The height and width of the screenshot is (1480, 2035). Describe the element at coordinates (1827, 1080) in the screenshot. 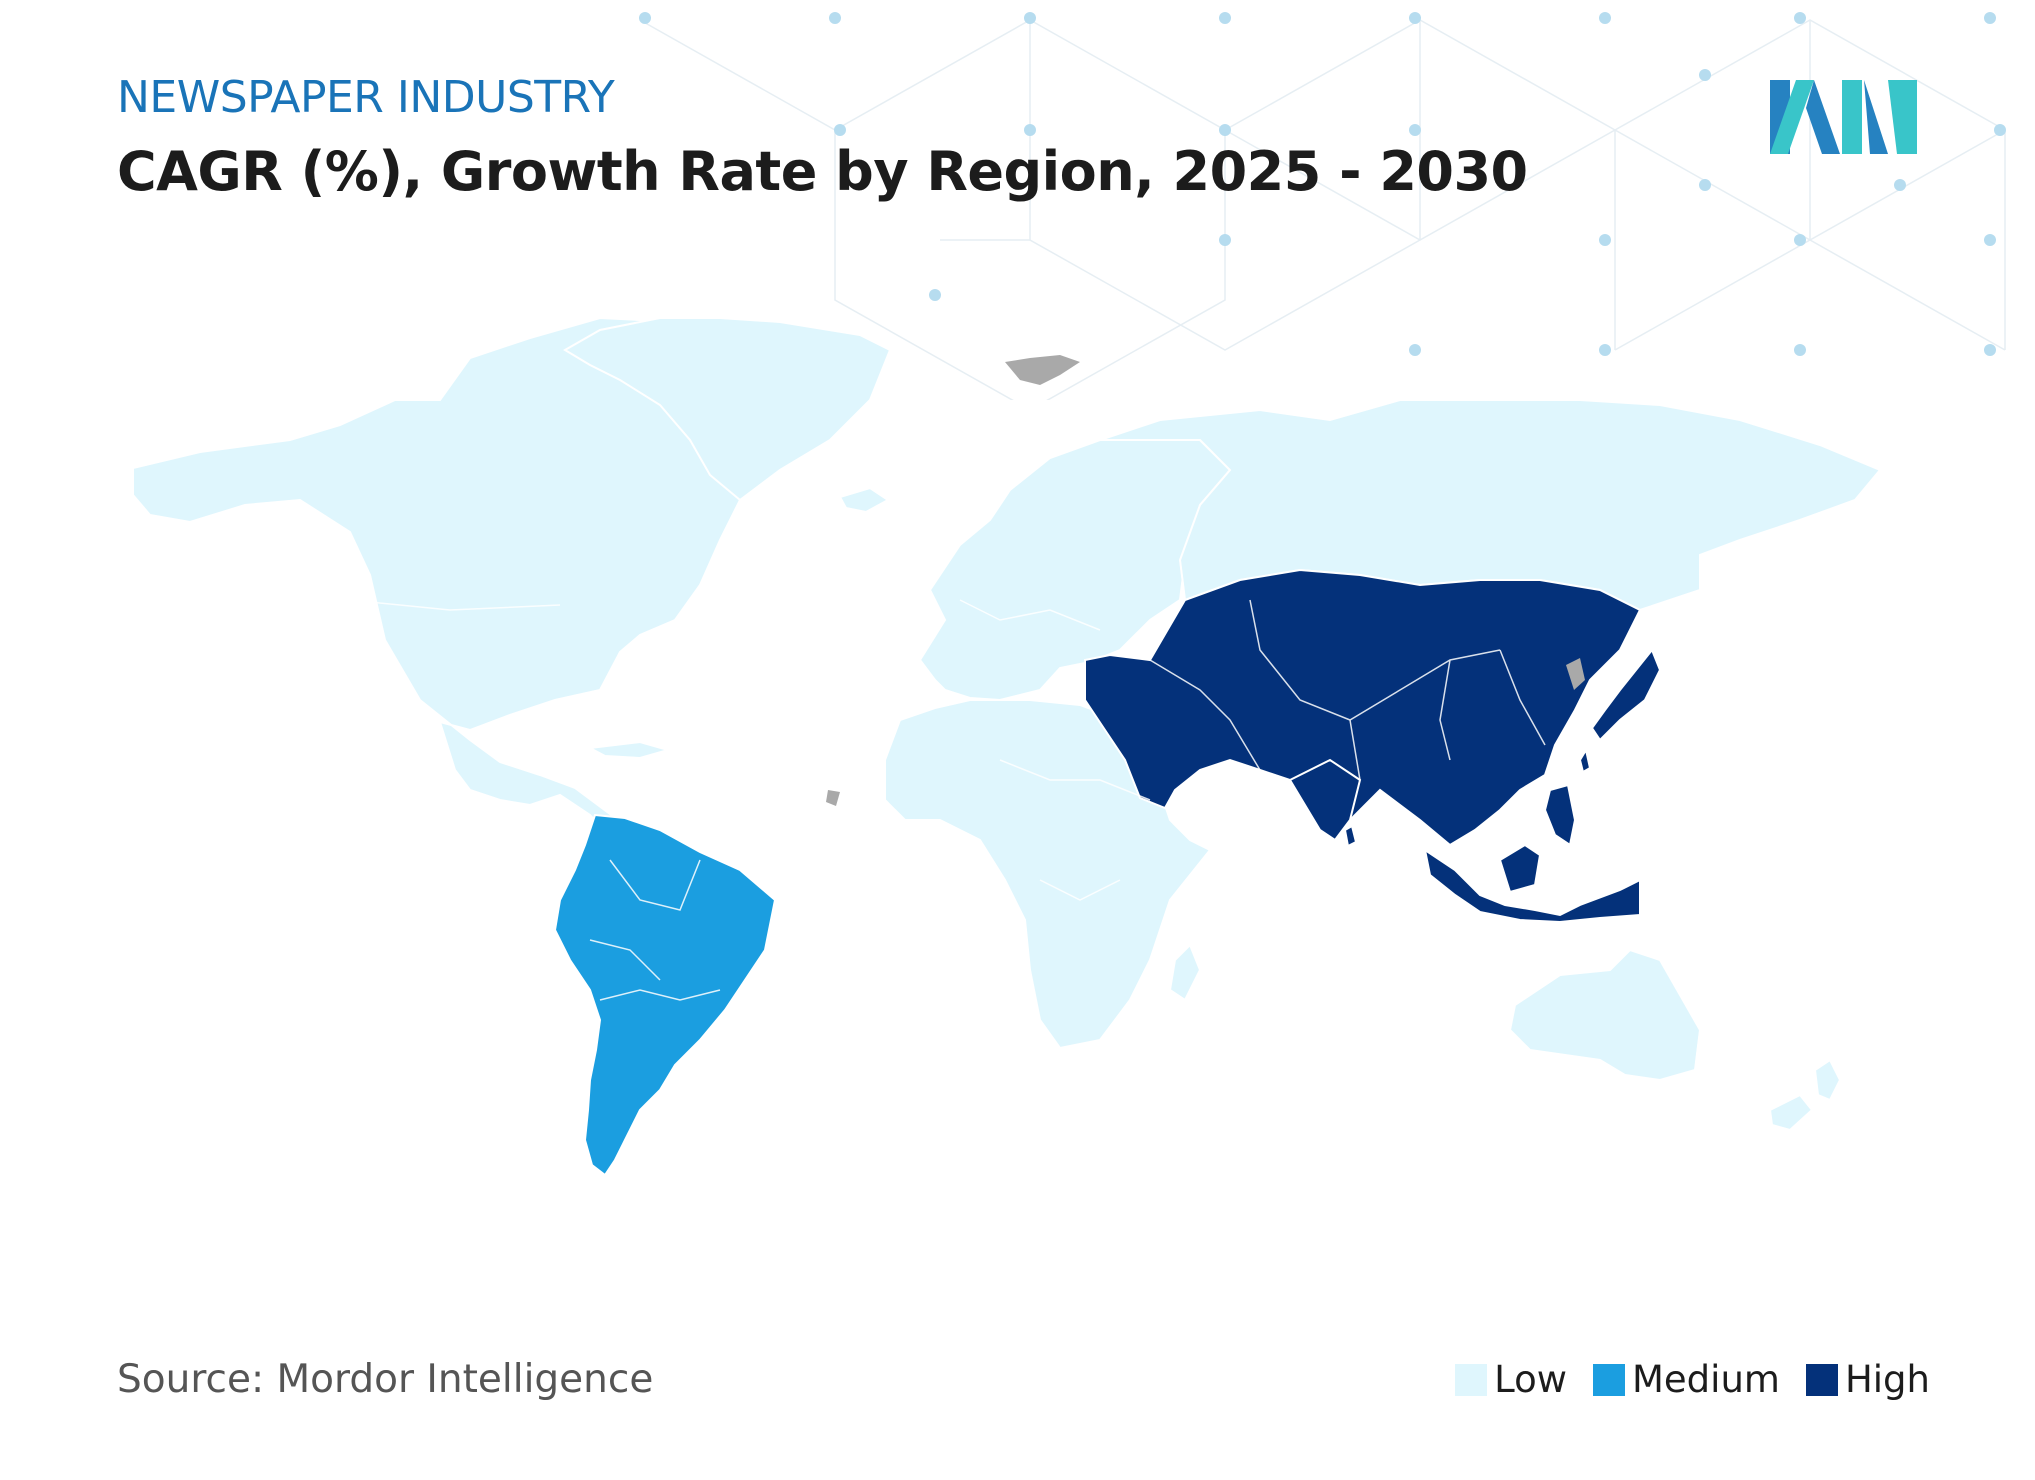

I see `map-region-new-zealand` at that location.